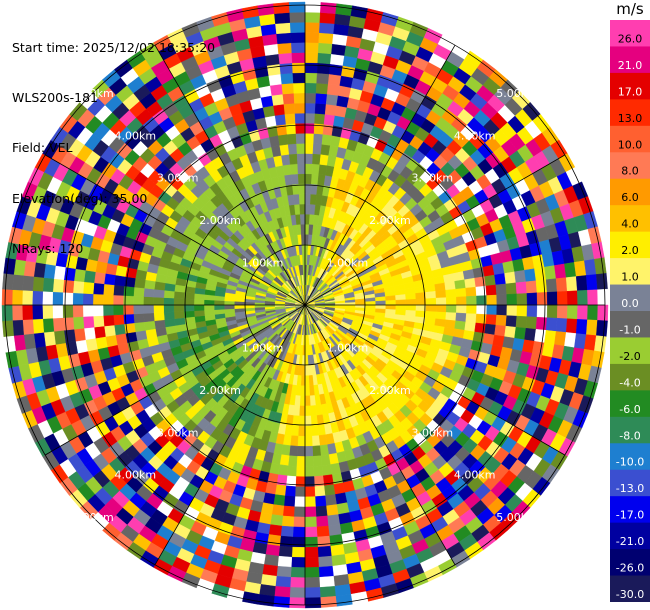 The image size is (650, 610). I want to click on start-time: Start time: 2025/12/02 18:35:20, so click(114, 47).